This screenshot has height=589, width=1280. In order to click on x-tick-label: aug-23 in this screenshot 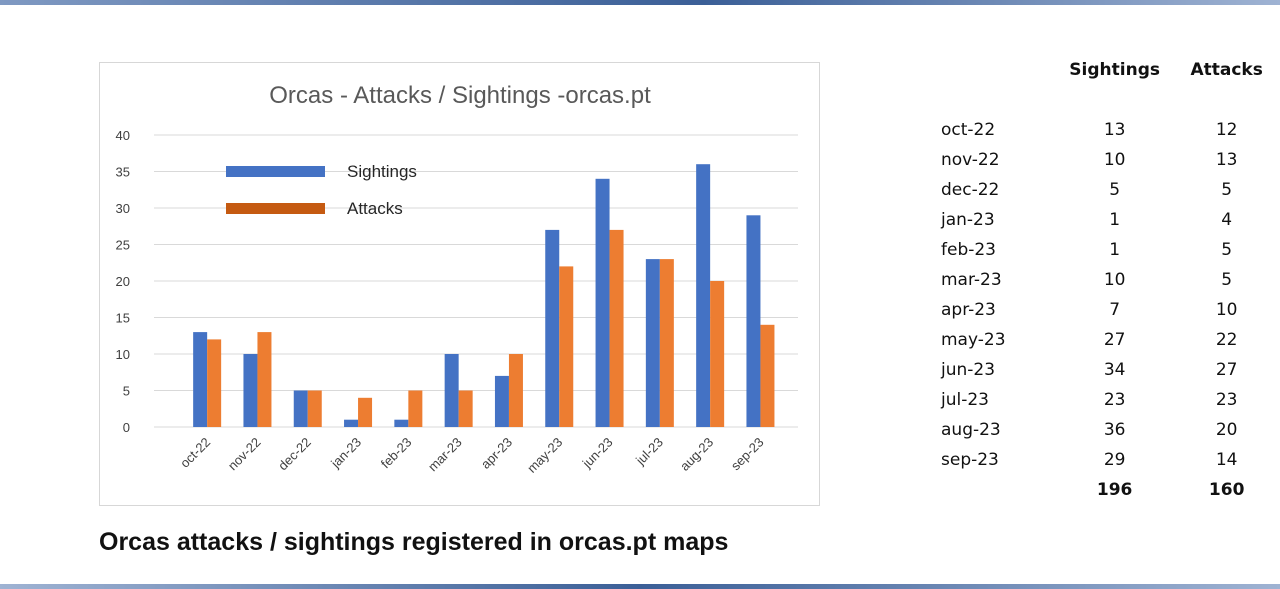, I will do `click(696, 454)`.